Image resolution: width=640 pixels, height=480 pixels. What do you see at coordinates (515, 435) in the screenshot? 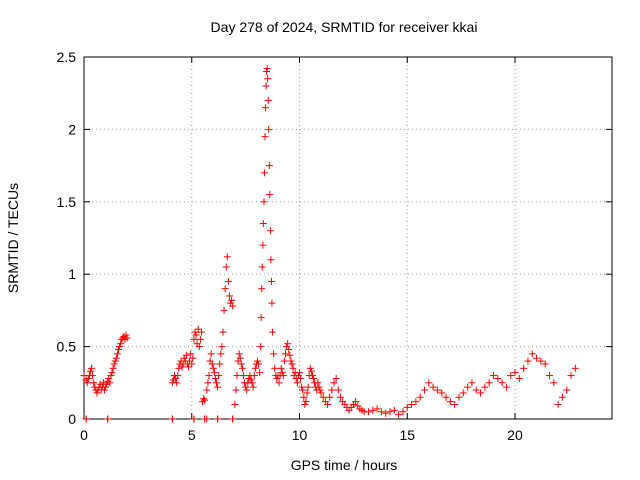
I see `x-tick-label: 20` at bounding box center [515, 435].